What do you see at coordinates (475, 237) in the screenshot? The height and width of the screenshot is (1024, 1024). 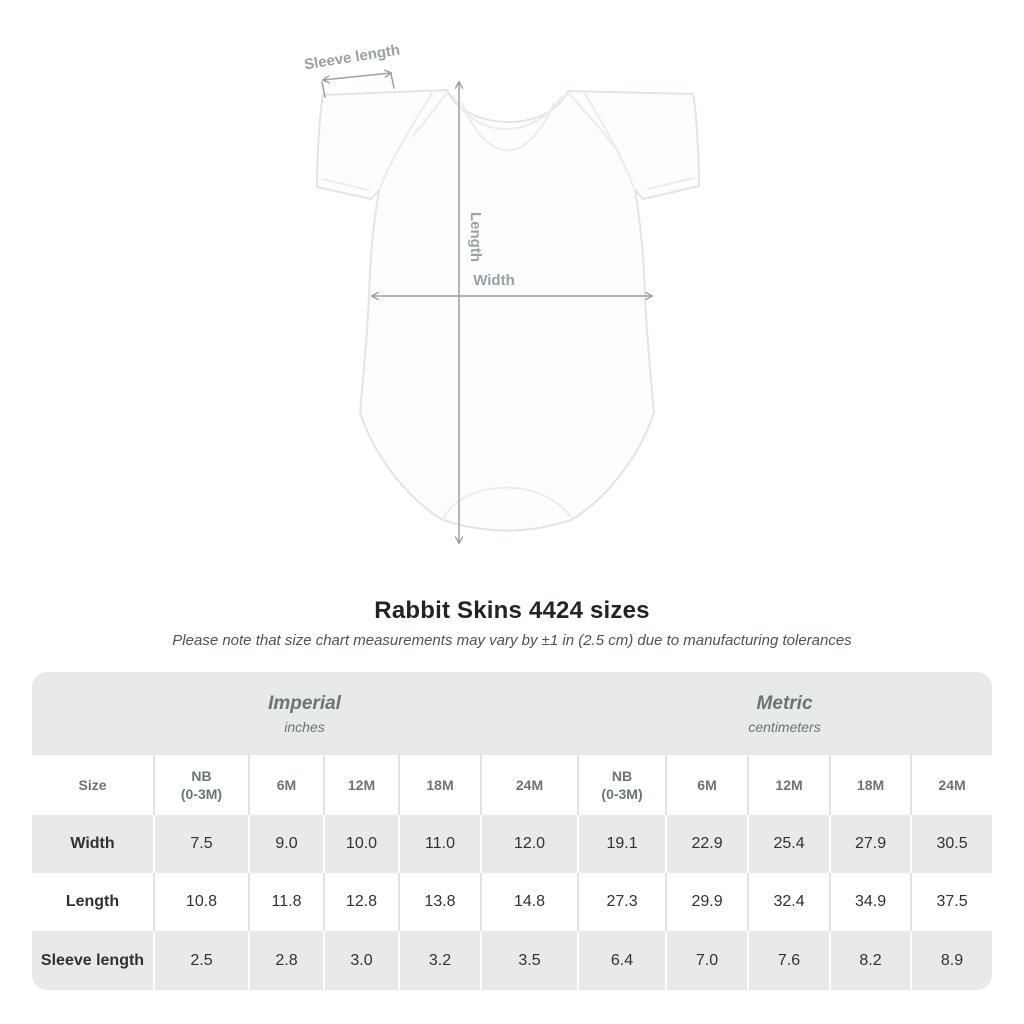 I see `length-label: Length` at bounding box center [475, 237].